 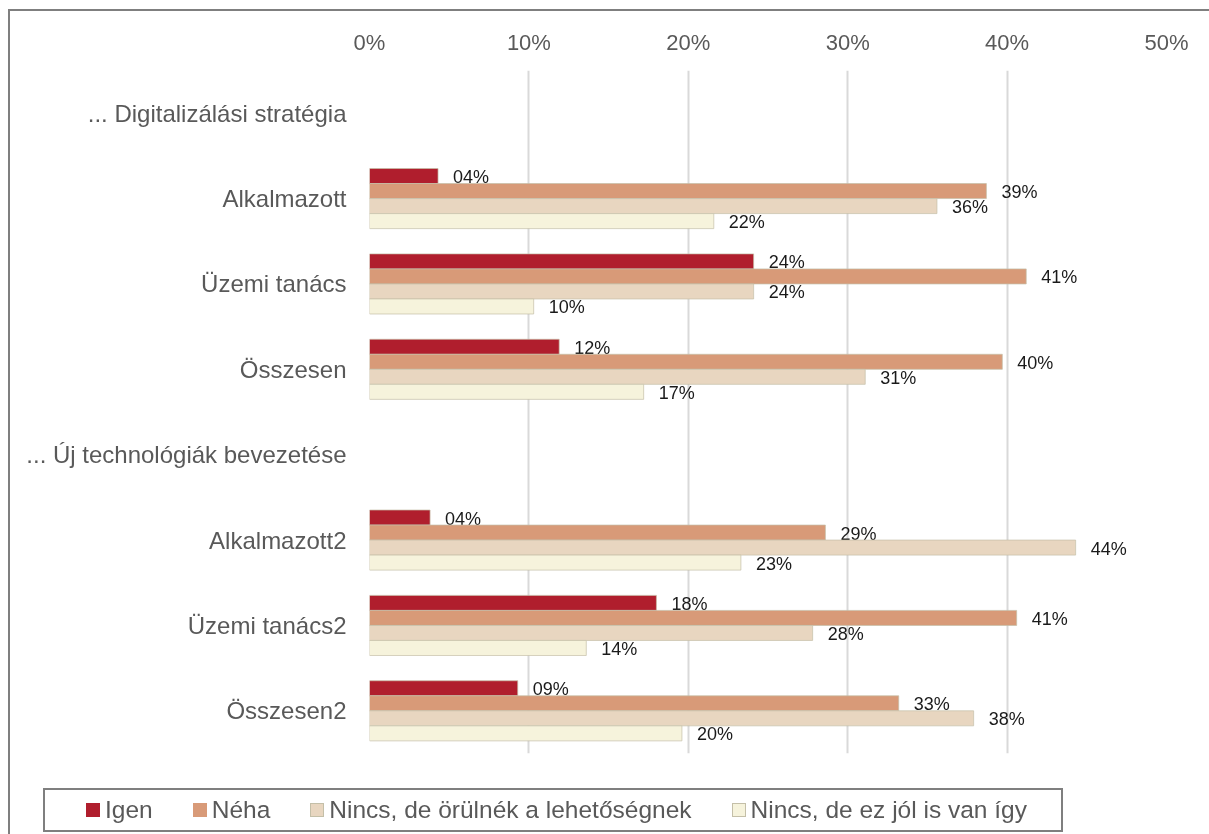 What do you see at coordinates (1108, 548) in the screenshot?
I see `data-label: 44%` at bounding box center [1108, 548].